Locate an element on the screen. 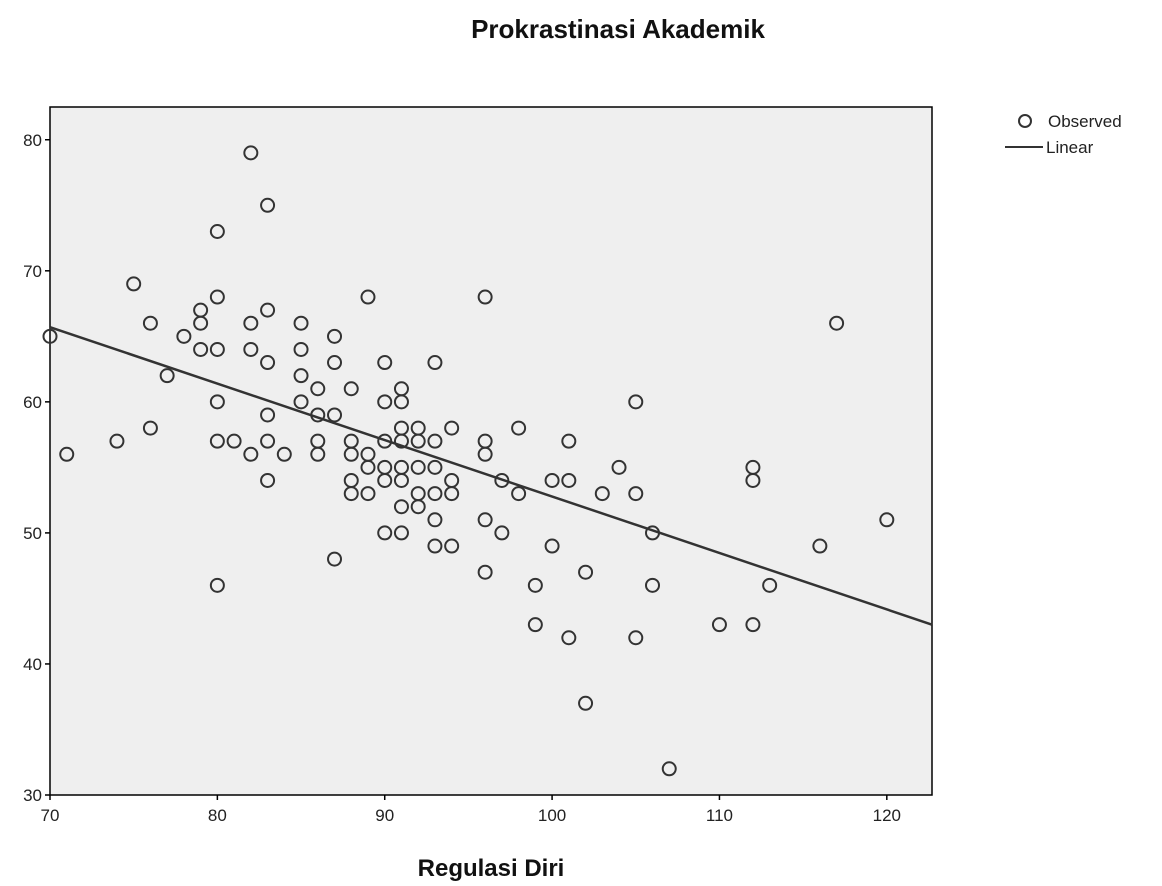 The height and width of the screenshot is (886, 1162). y-tick-label: 50 is located at coordinates (32, 533).